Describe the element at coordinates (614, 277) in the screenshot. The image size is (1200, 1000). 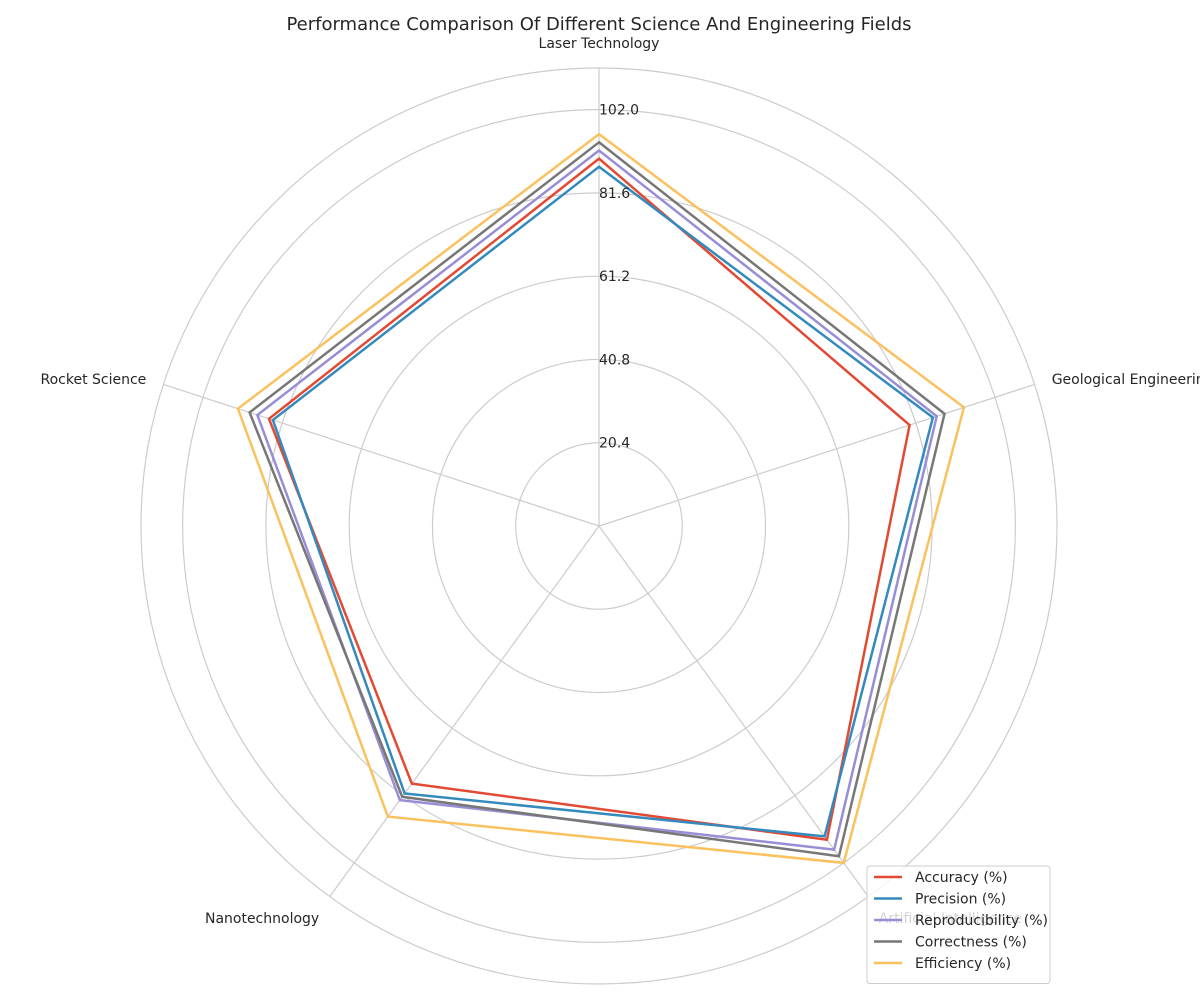
I see `radial-tick-label: 61.2` at that location.